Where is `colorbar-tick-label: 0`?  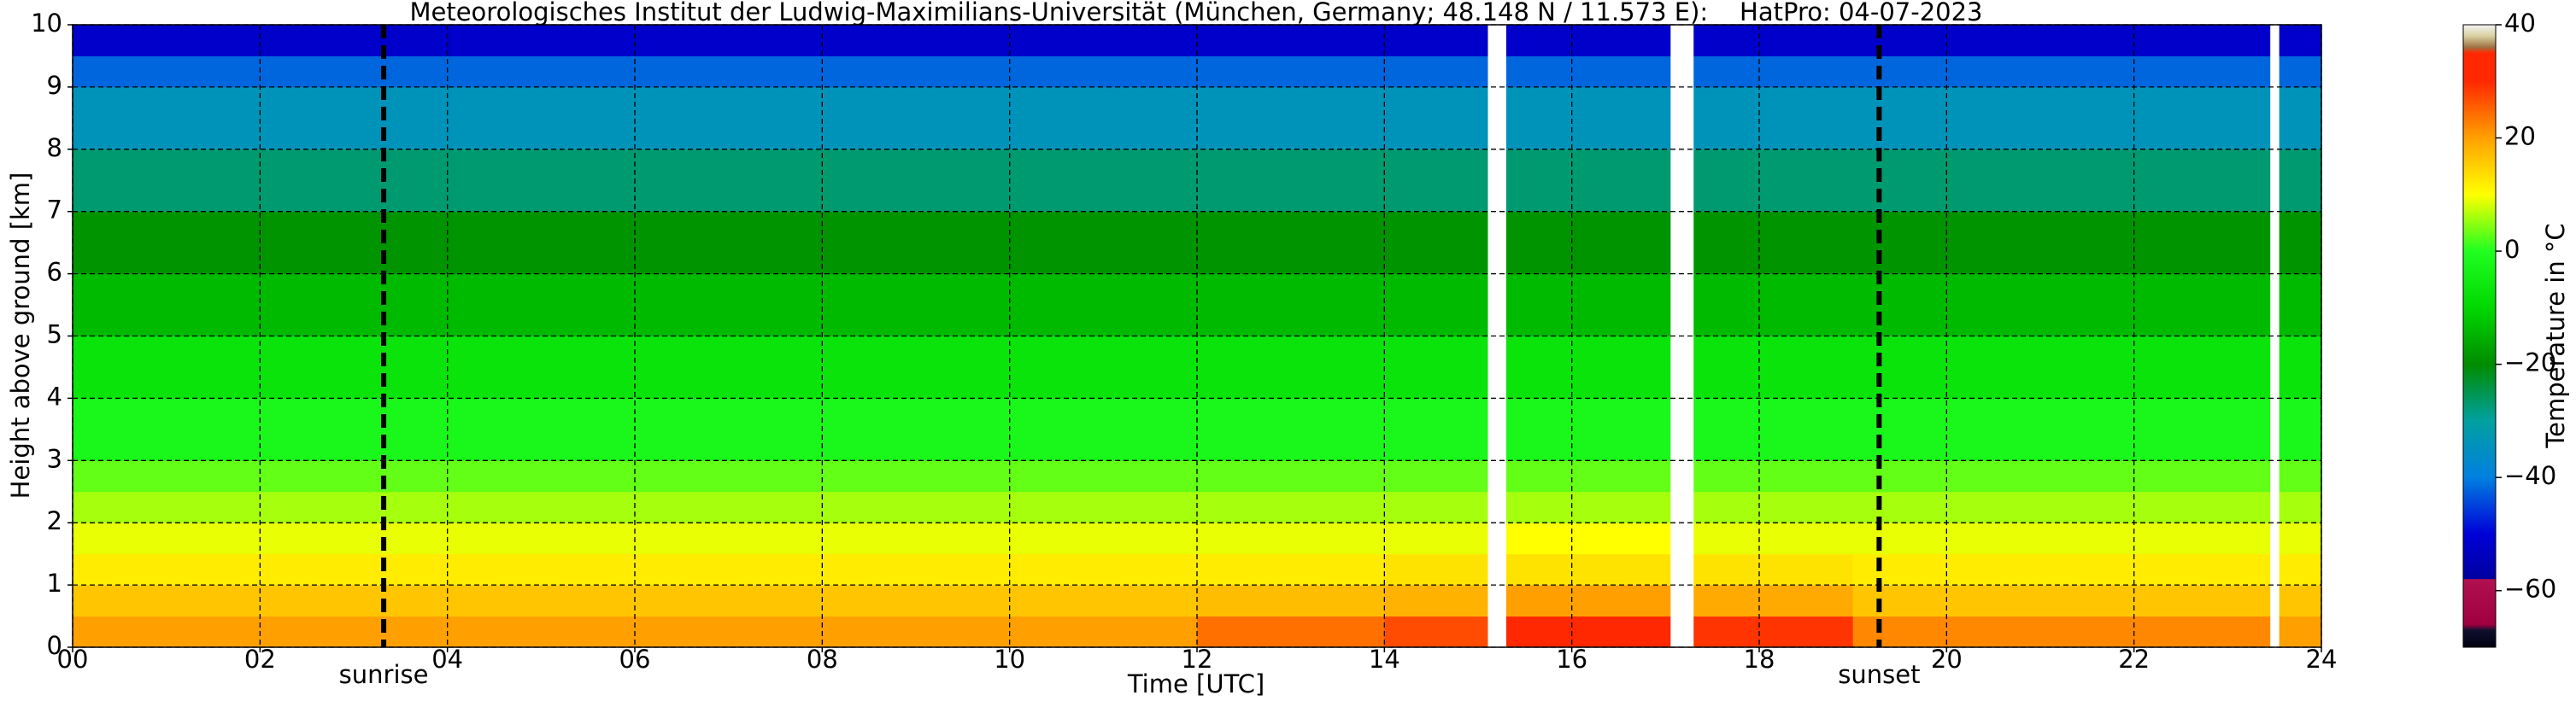 colorbar-tick-label: 0 is located at coordinates (2512, 250).